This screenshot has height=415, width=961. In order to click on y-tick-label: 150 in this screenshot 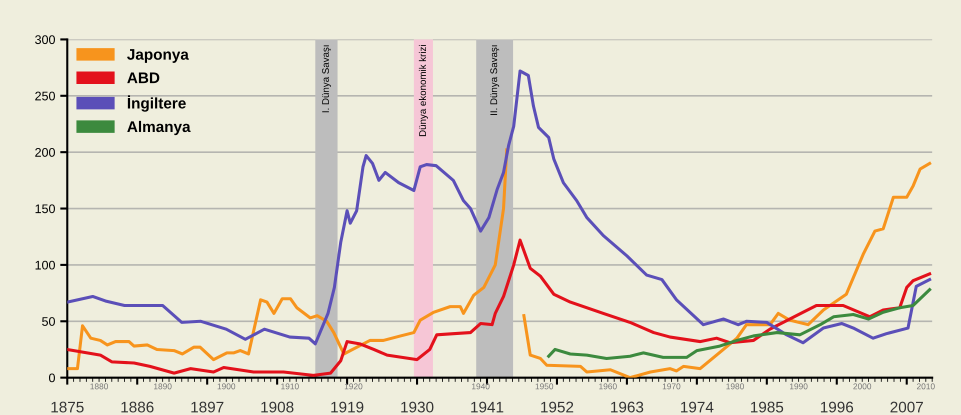, I will do `click(45, 209)`.